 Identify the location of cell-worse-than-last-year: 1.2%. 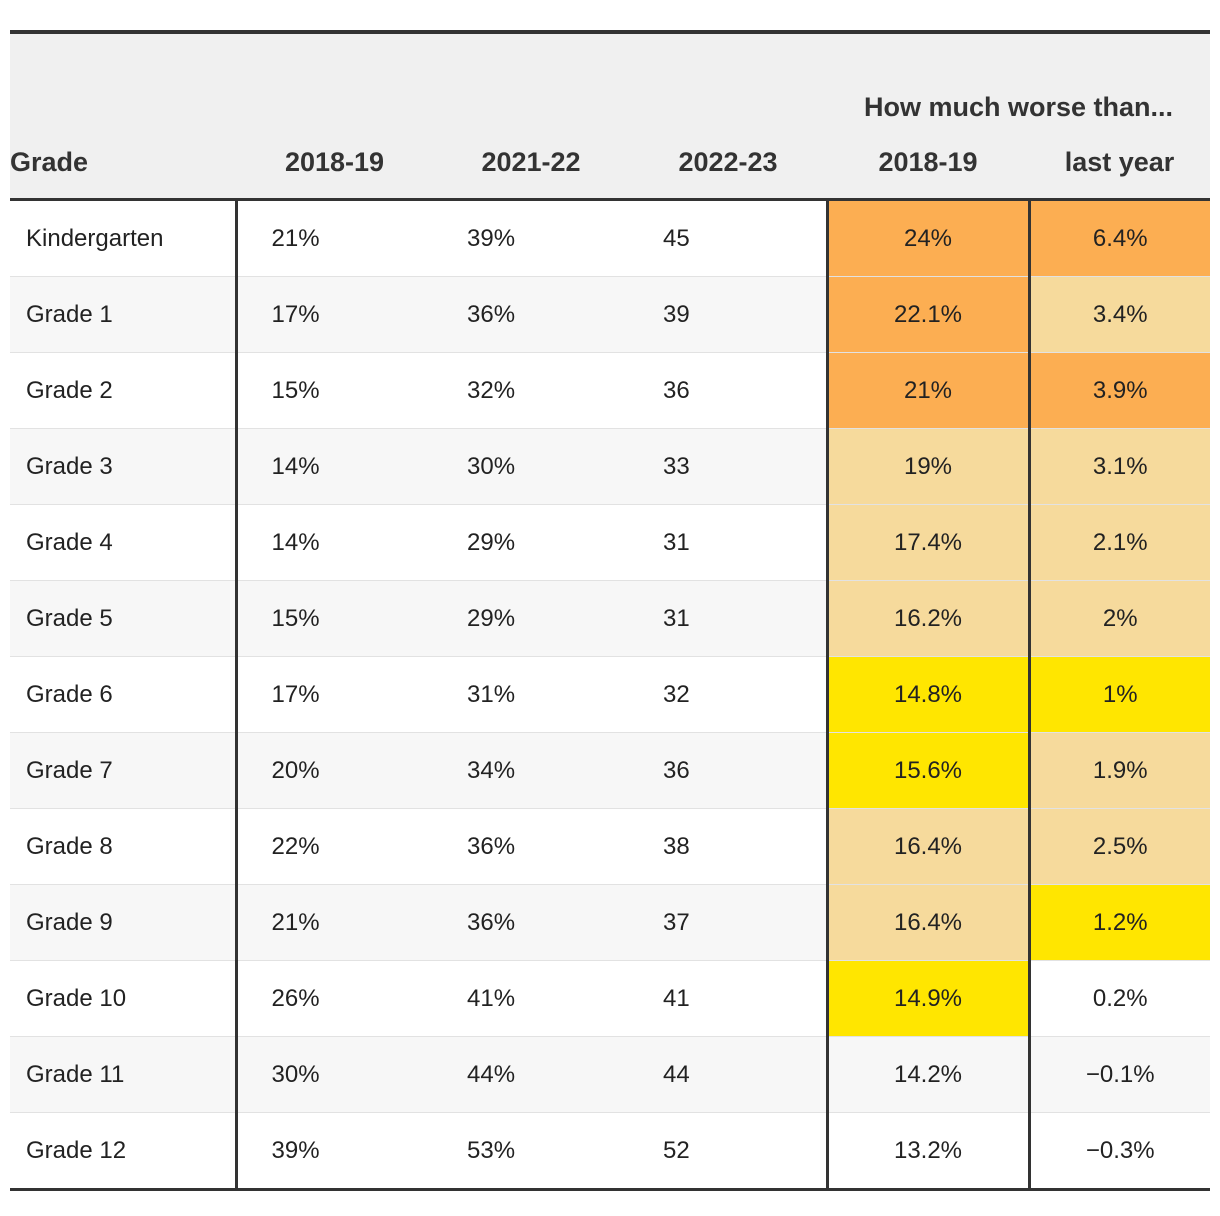
(1120, 922).